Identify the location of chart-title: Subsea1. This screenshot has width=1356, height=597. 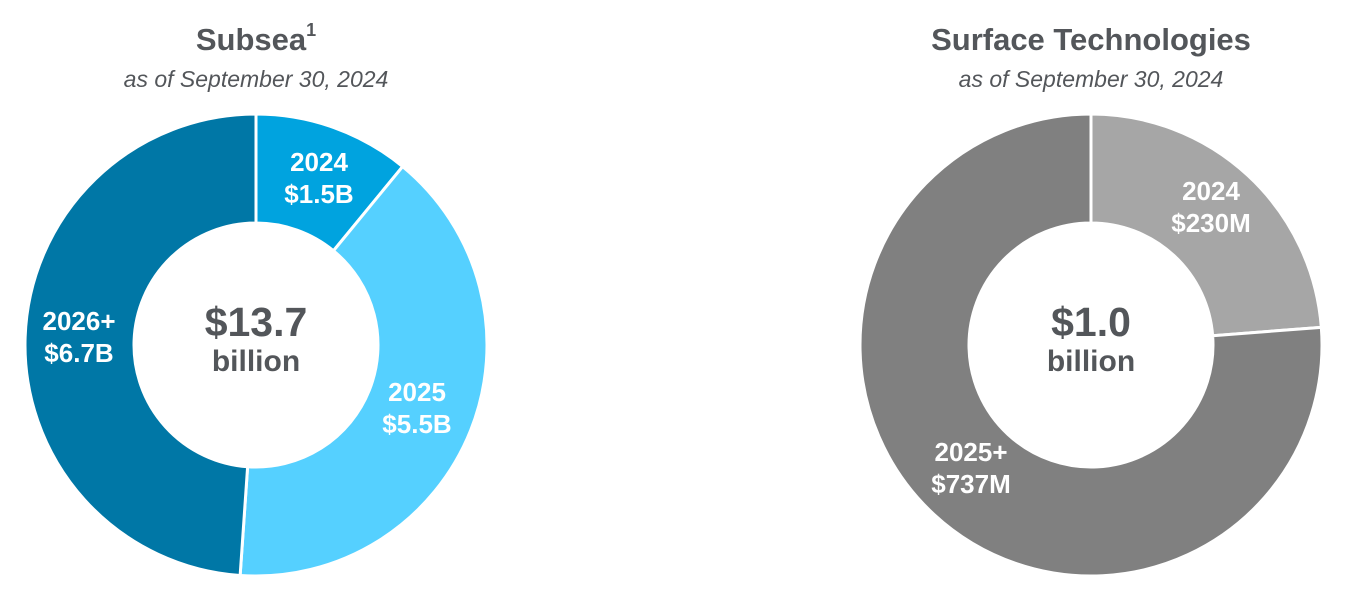
(256, 38).